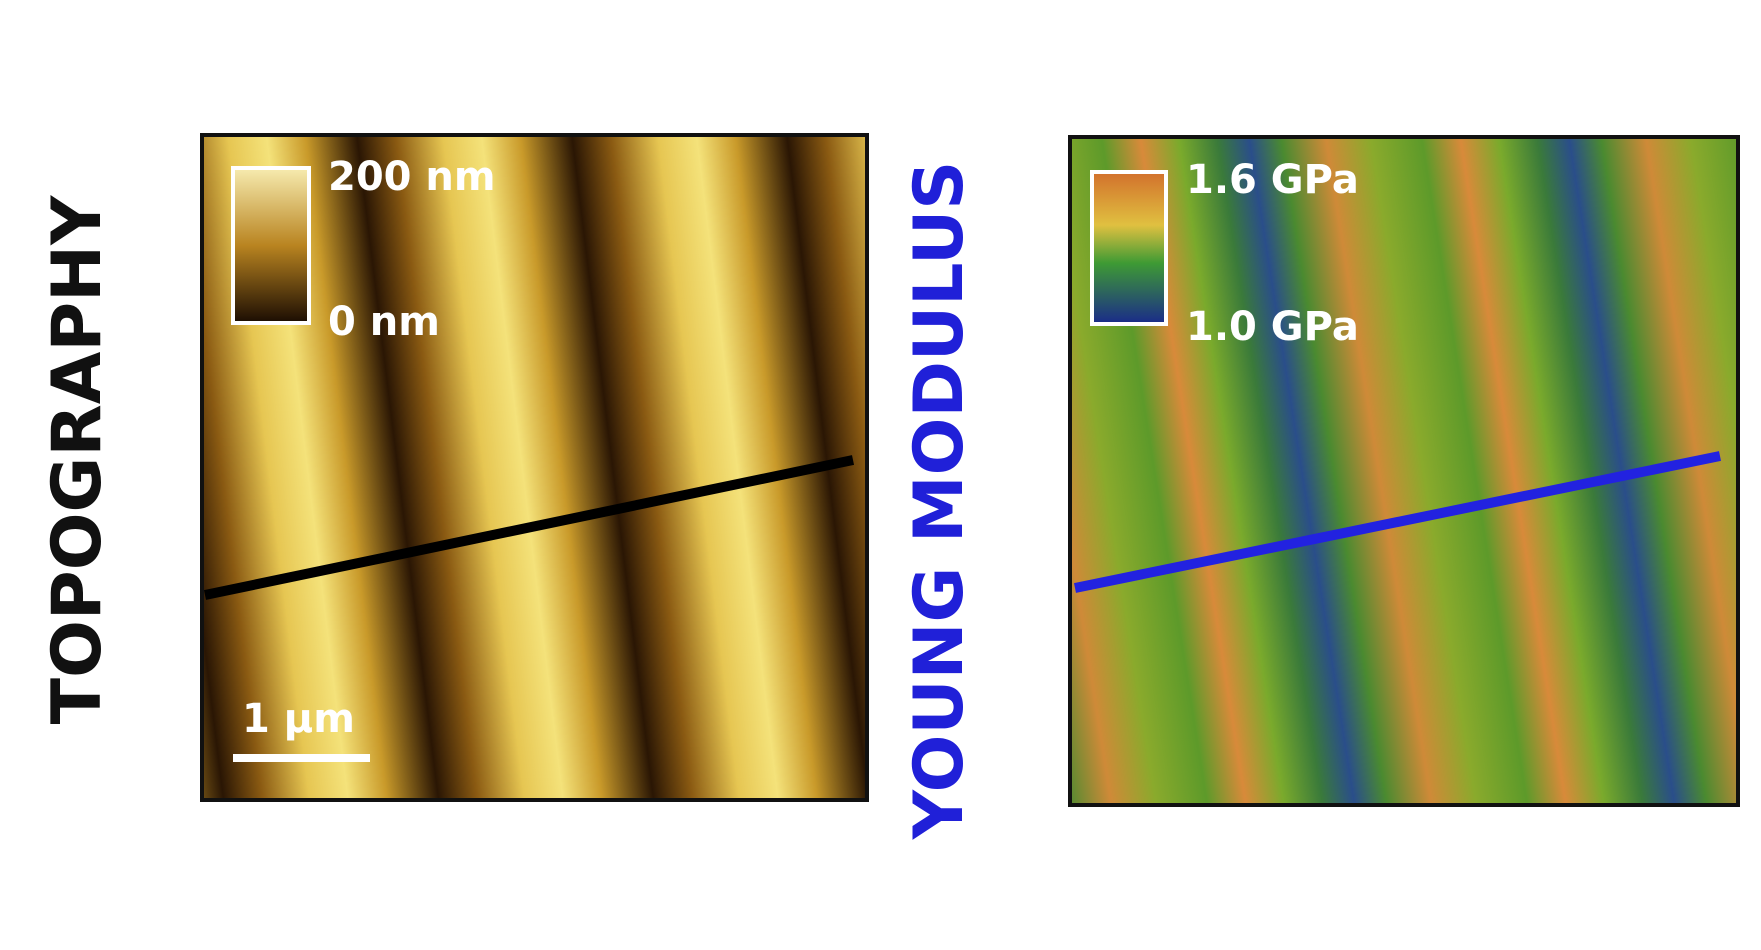  What do you see at coordinates (939, 500) in the screenshot?
I see `right-label: YOUNG MODULUS` at bounding box center [939, 500].